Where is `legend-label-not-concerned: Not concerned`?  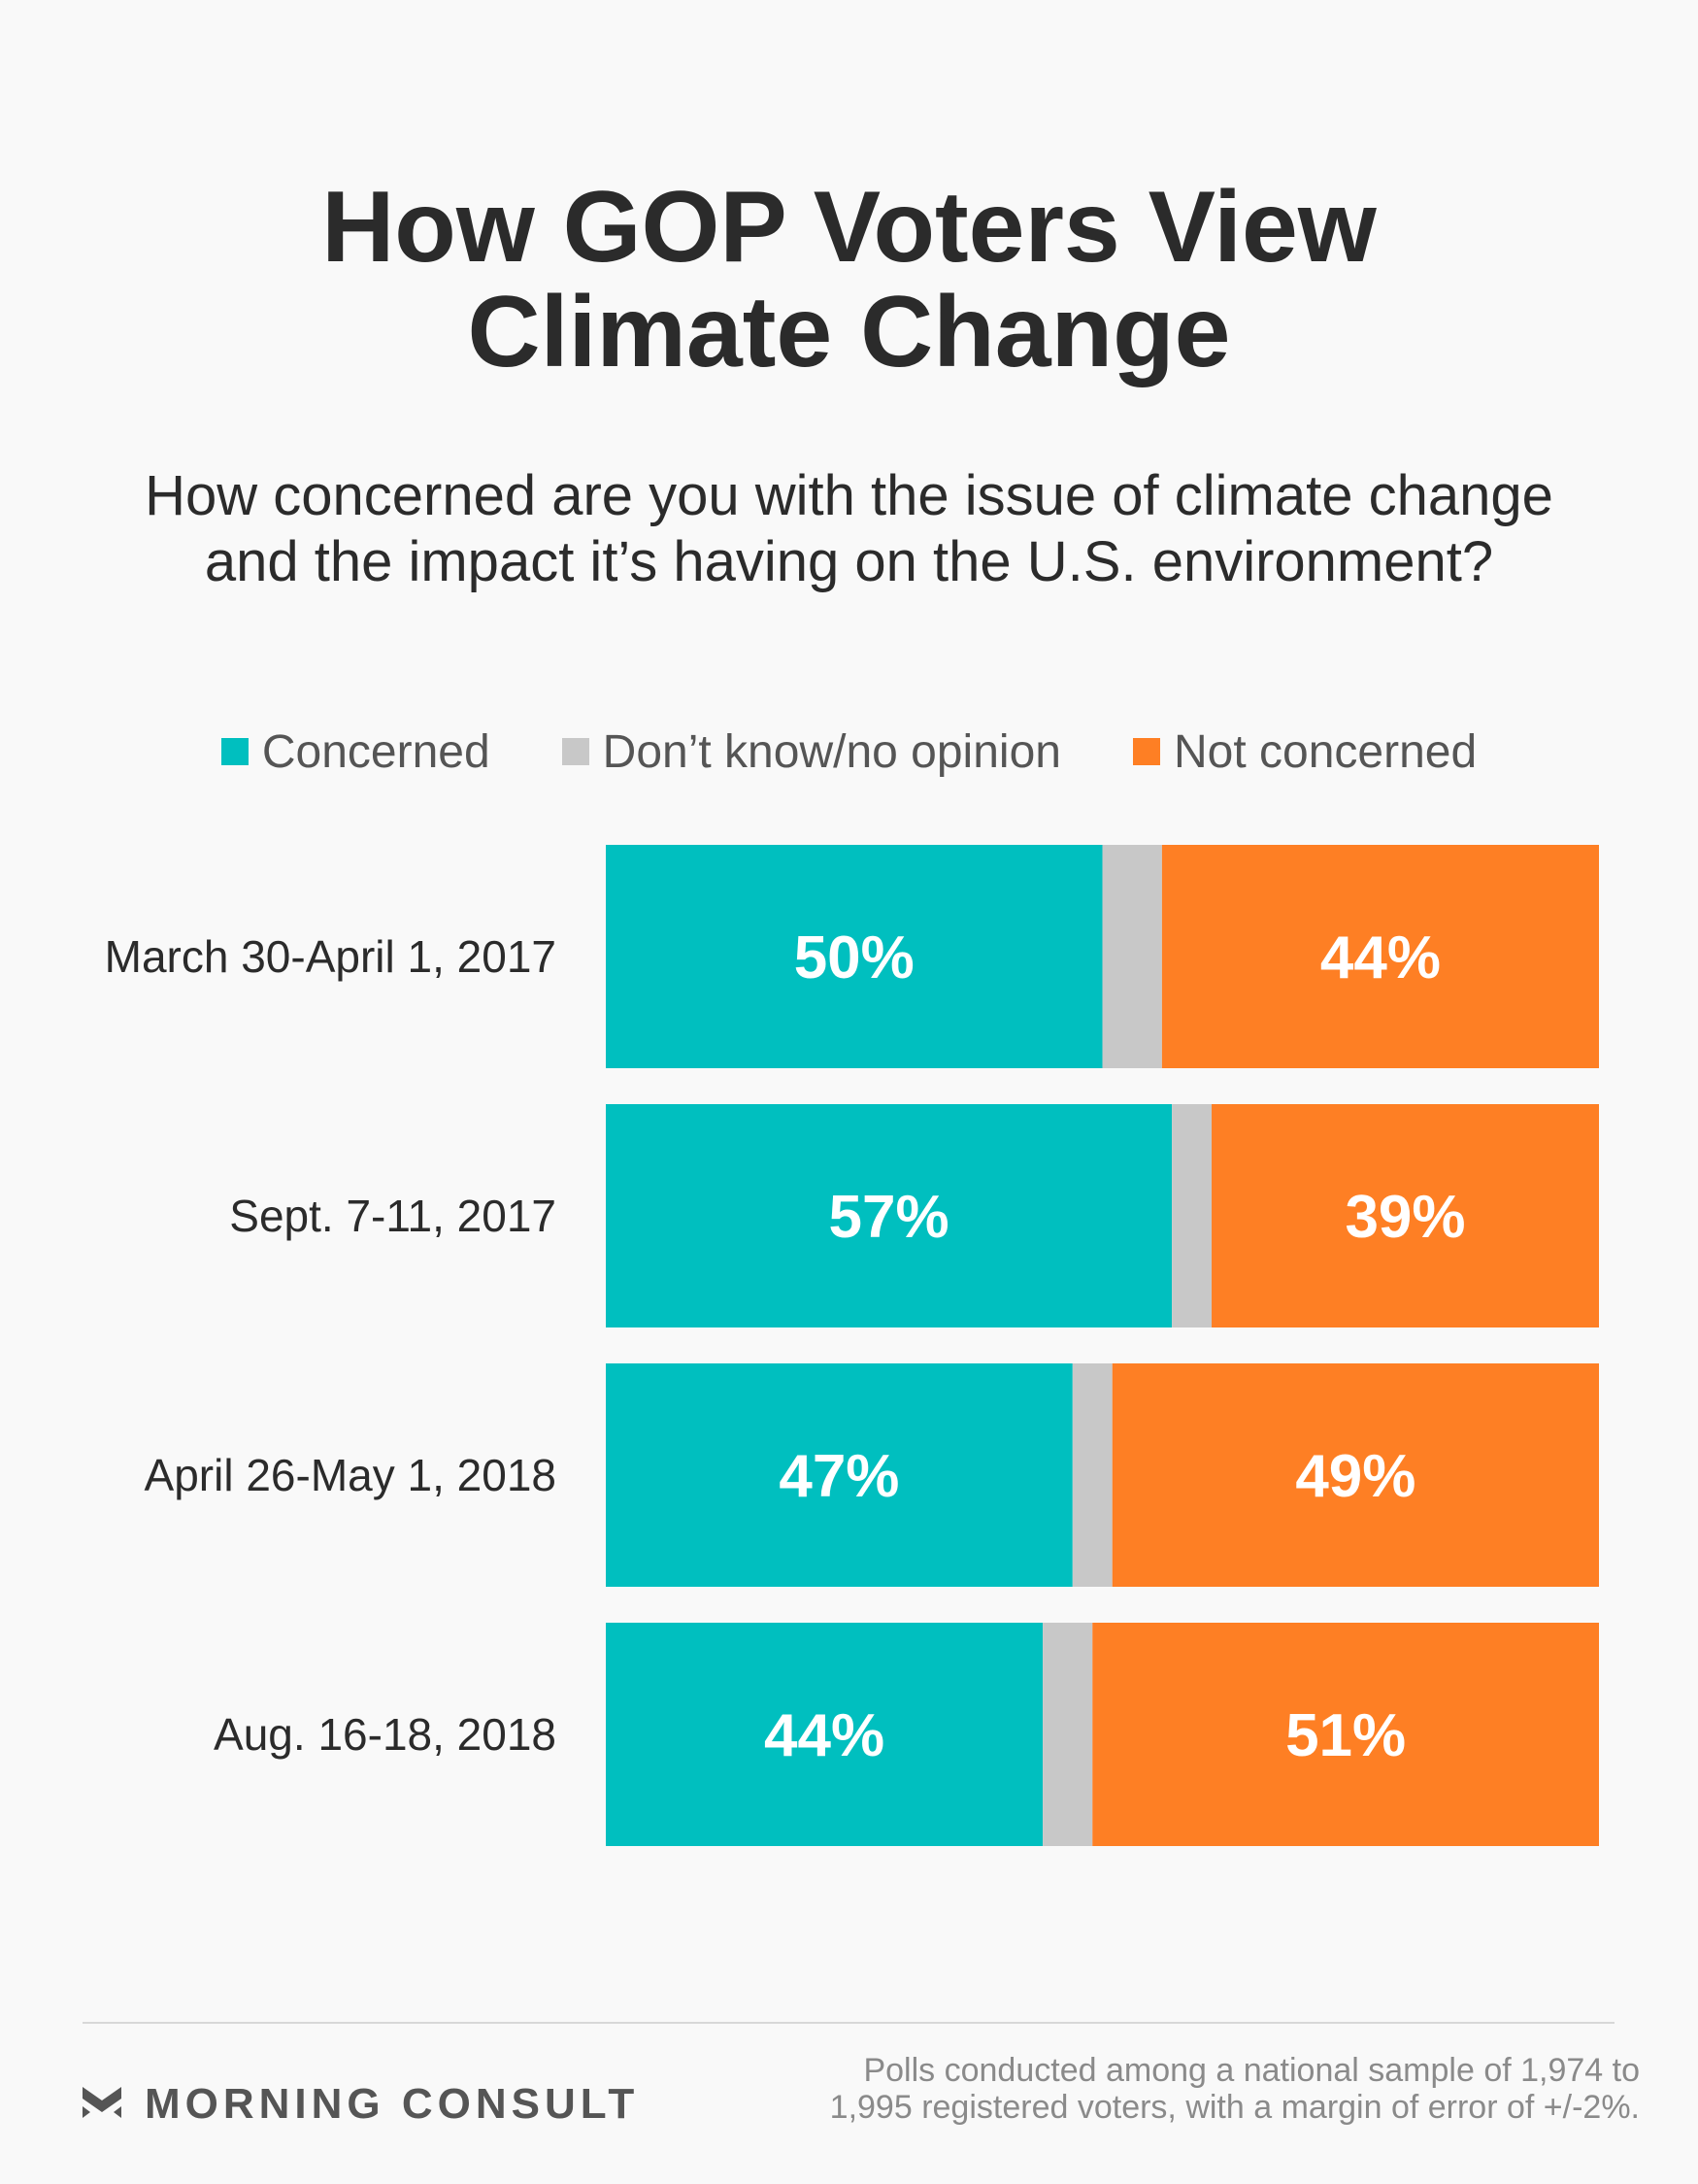 legend-label-not-concerned: Not concerned is located at coordinates (1325, 751).